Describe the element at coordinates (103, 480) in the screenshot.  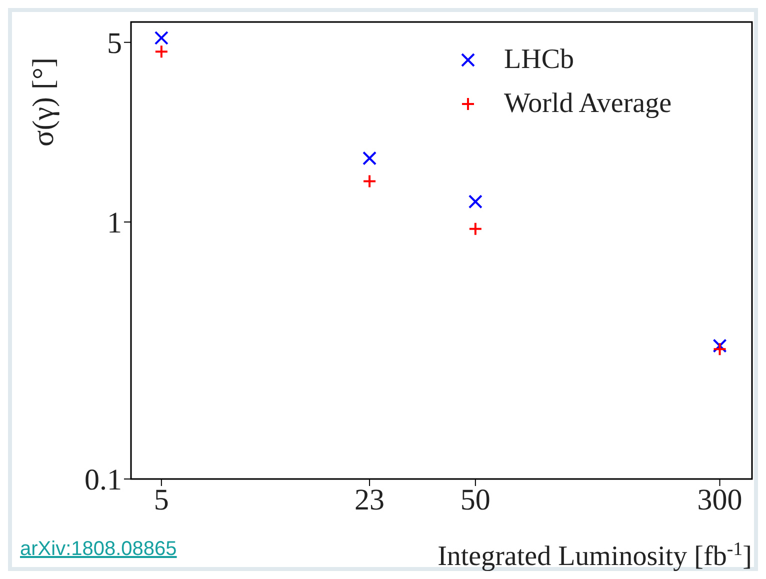
I see `y-tick-label: 0.1` at that location.